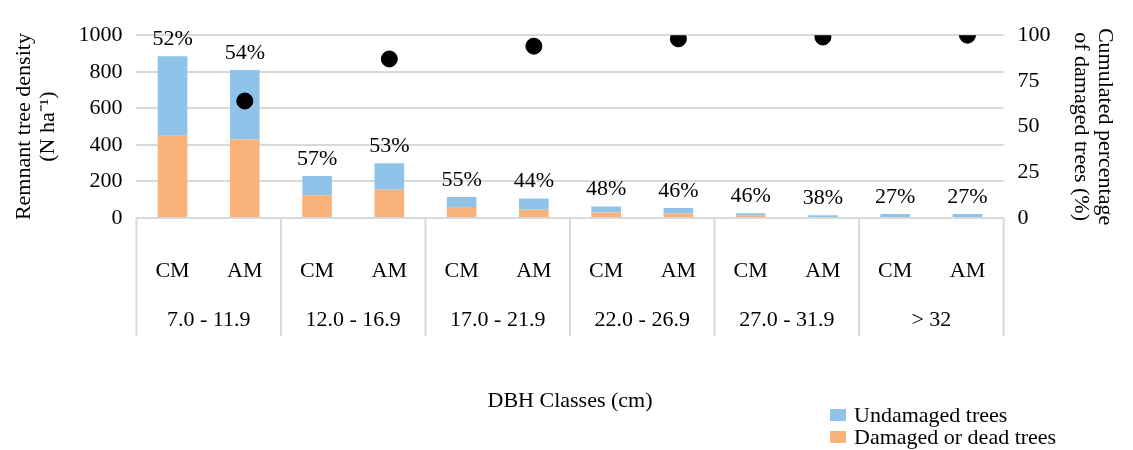 The width and height of the screenshot is (1133, 450). I want to click on text: 27.0 - 31.9, so click(787, 318).